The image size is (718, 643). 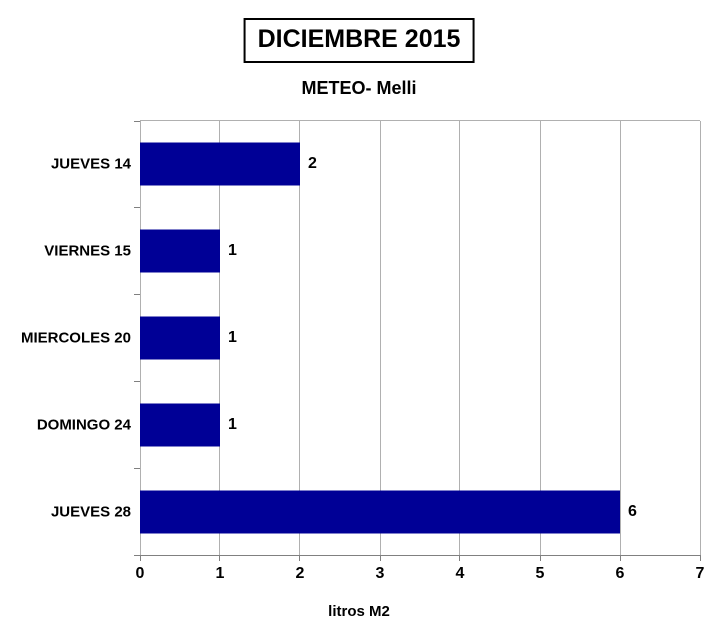 I want to click on x-tick-label: 5, so click(x=540, y=573).